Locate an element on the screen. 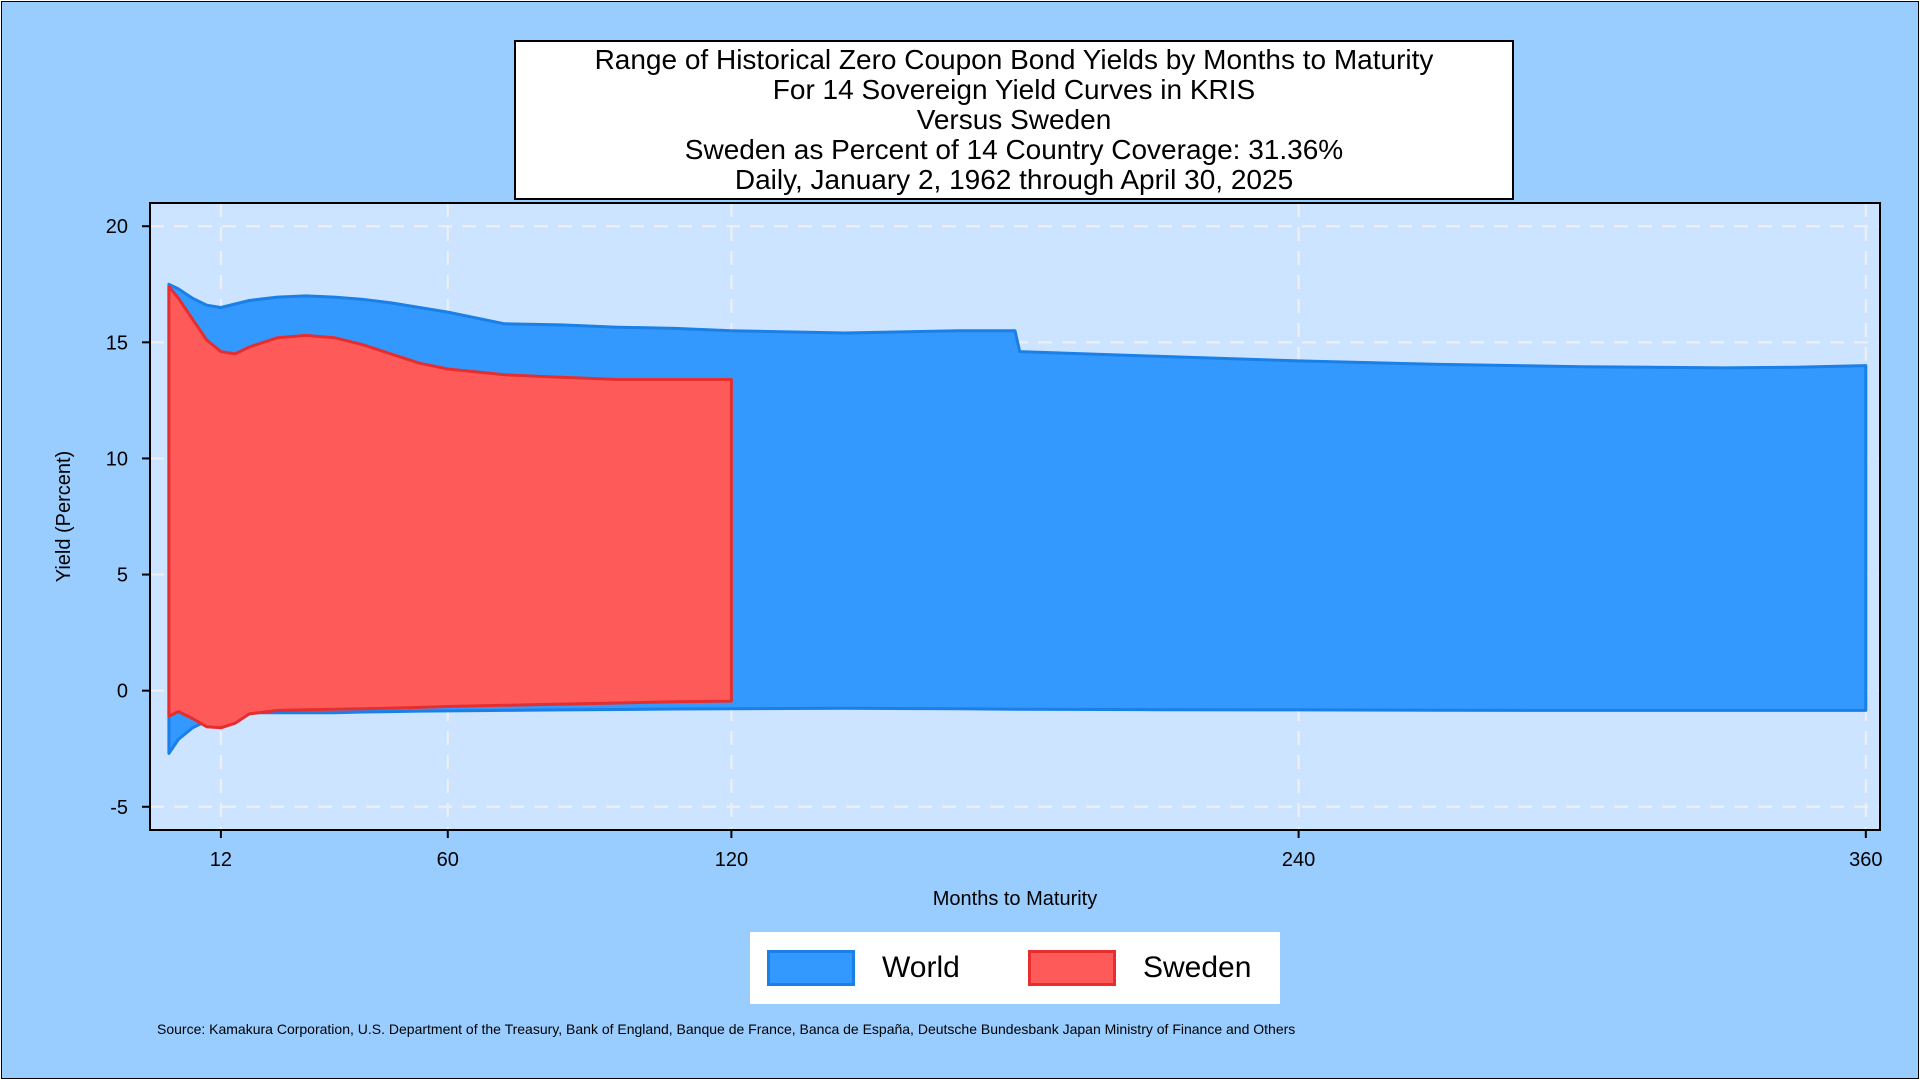  legend-label-sweden: Sweden is located at coordinates (1197, 967).